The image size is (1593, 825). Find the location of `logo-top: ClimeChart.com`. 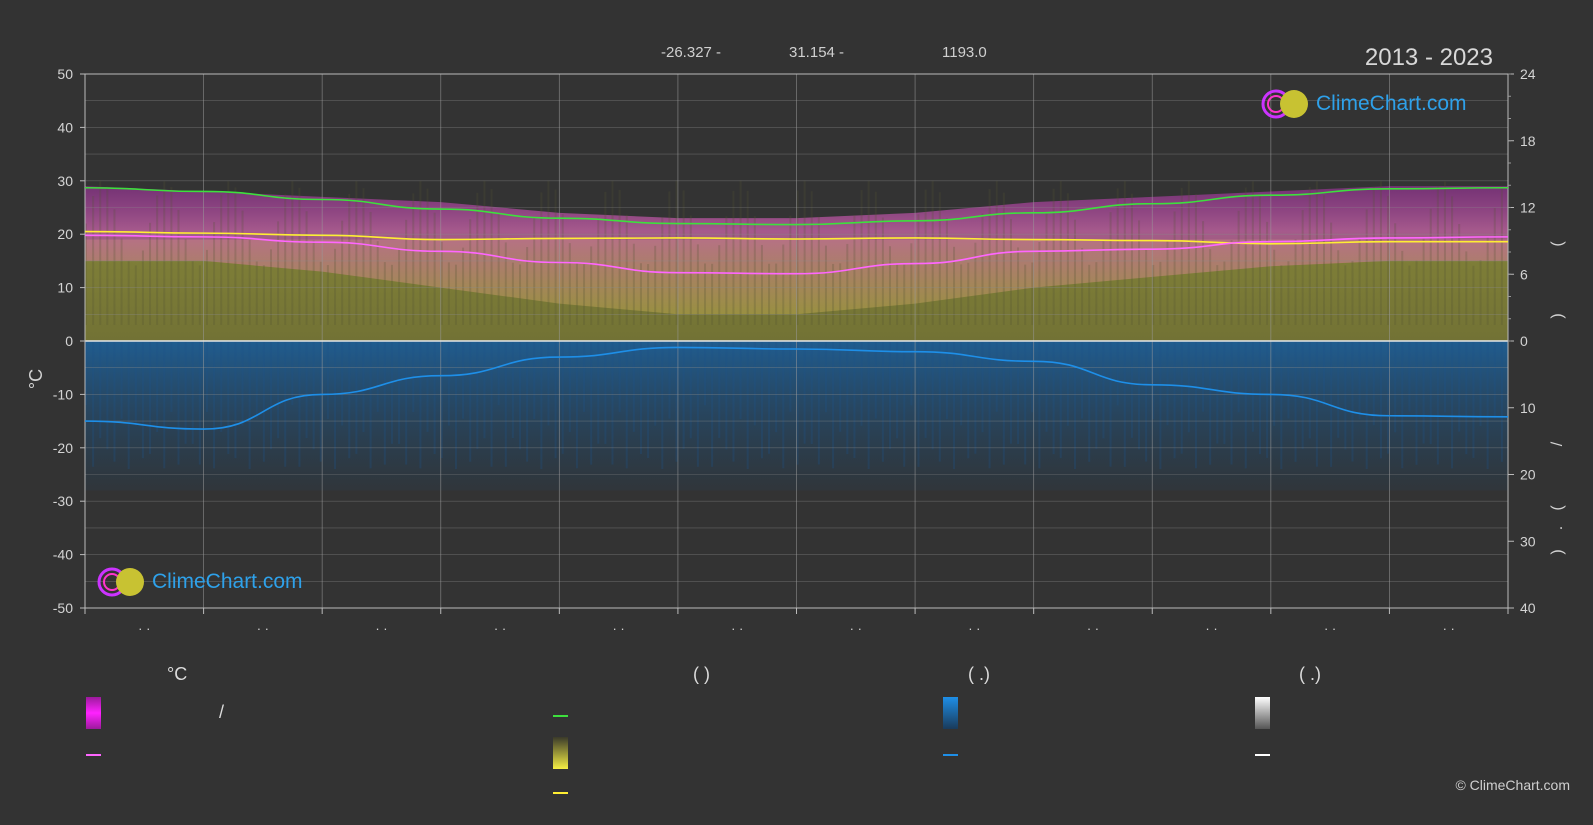

logo-top: ClimeChart.com is located at coordinates (1363, 104).